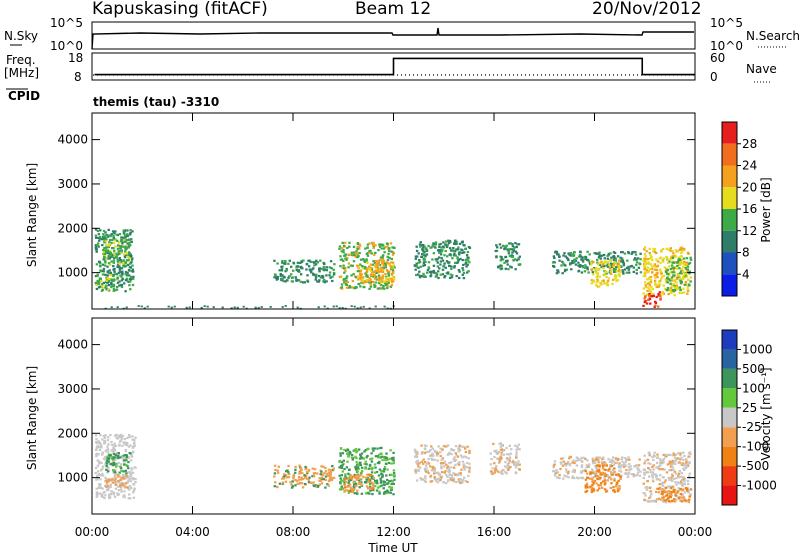 This screenshot has height=558, width=800. What do you see at coordinates (726, 46) in the screenshot?
I see `nsearch-tick-bottom: 10^0` at bounding box center [726, 46].